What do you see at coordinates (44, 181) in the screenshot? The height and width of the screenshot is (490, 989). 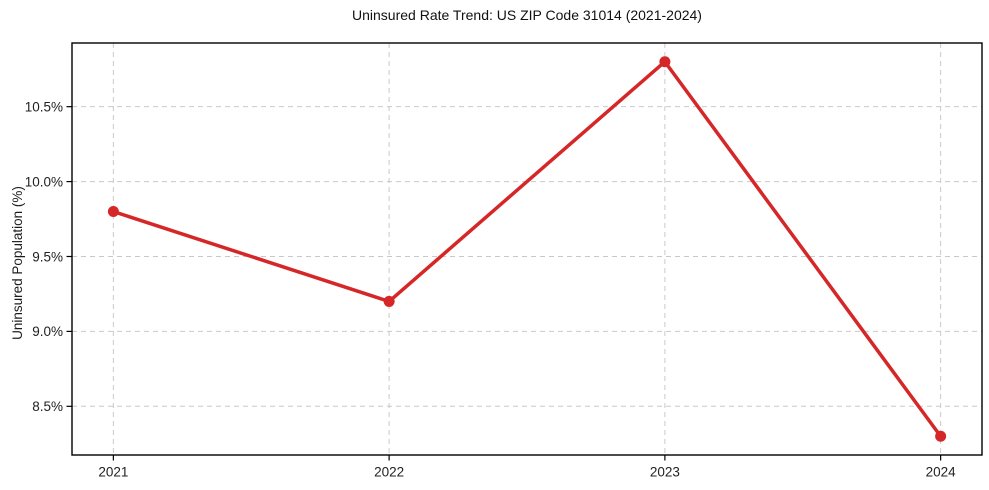 I see `y-tick-label: 10.0%` at bounding box center [44, 181].